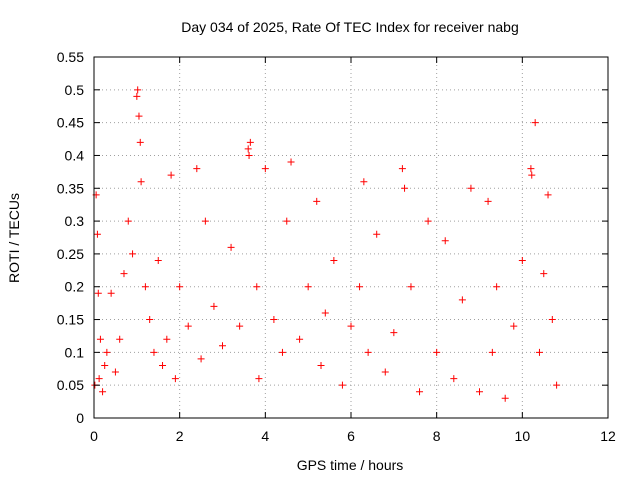  What do you see at coordinates (70, 123) in the screenshot?
I see `y-tick-label: 0.45` at bounding box center [70, 123].